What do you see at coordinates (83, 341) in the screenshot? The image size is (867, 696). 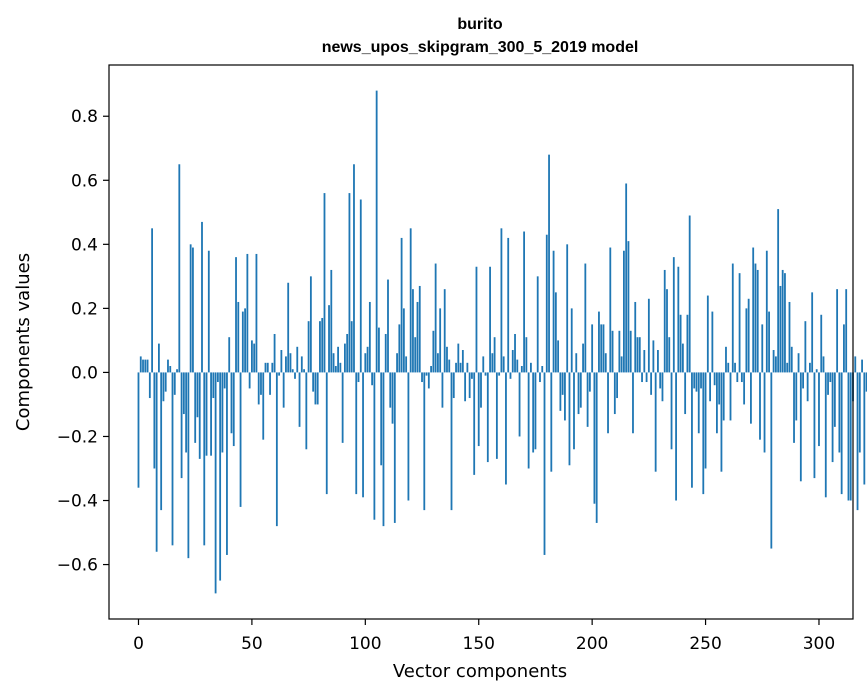 I see `y-axis-ticks: −0.6 −0.4 −0.2 0.0 0.2 0.4 0.6 0.8` at bounding box center [83, 341].